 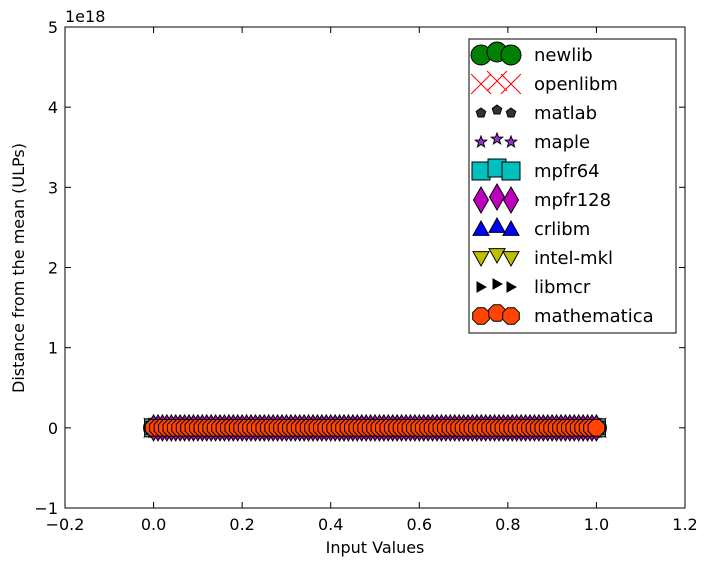 What do you see at coordinates (565, 113) in the screenshot?
I see `legend-label: matlab` at bounding box center [565, 113].